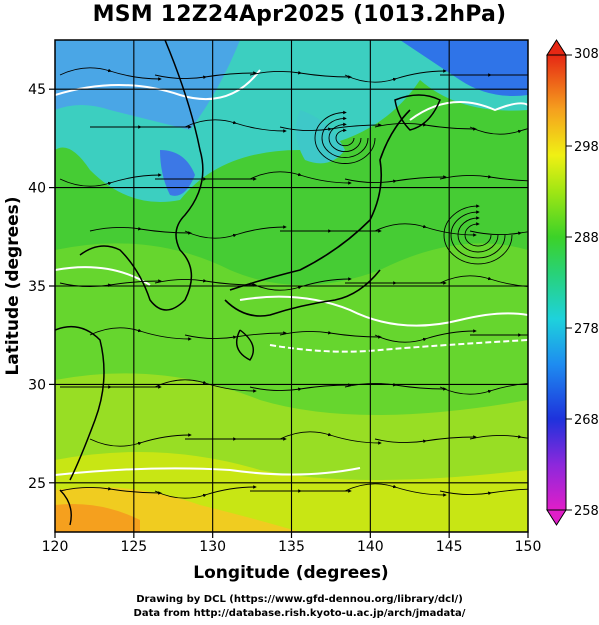 The image size is (599, 625). I want to click on y-axis-ticks: 25 30 35 40 45, so click(41, 287).